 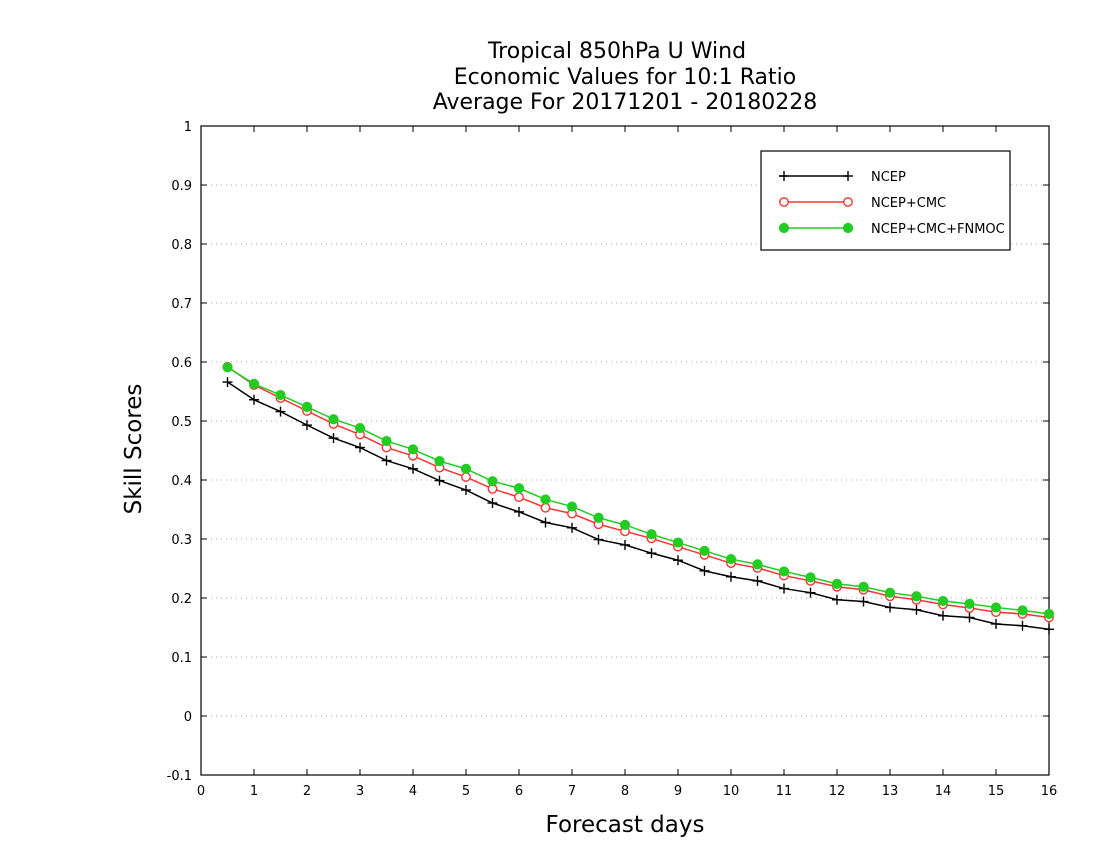 I want to click on y-tick-label: 0.6, so click(x=181, y=363).